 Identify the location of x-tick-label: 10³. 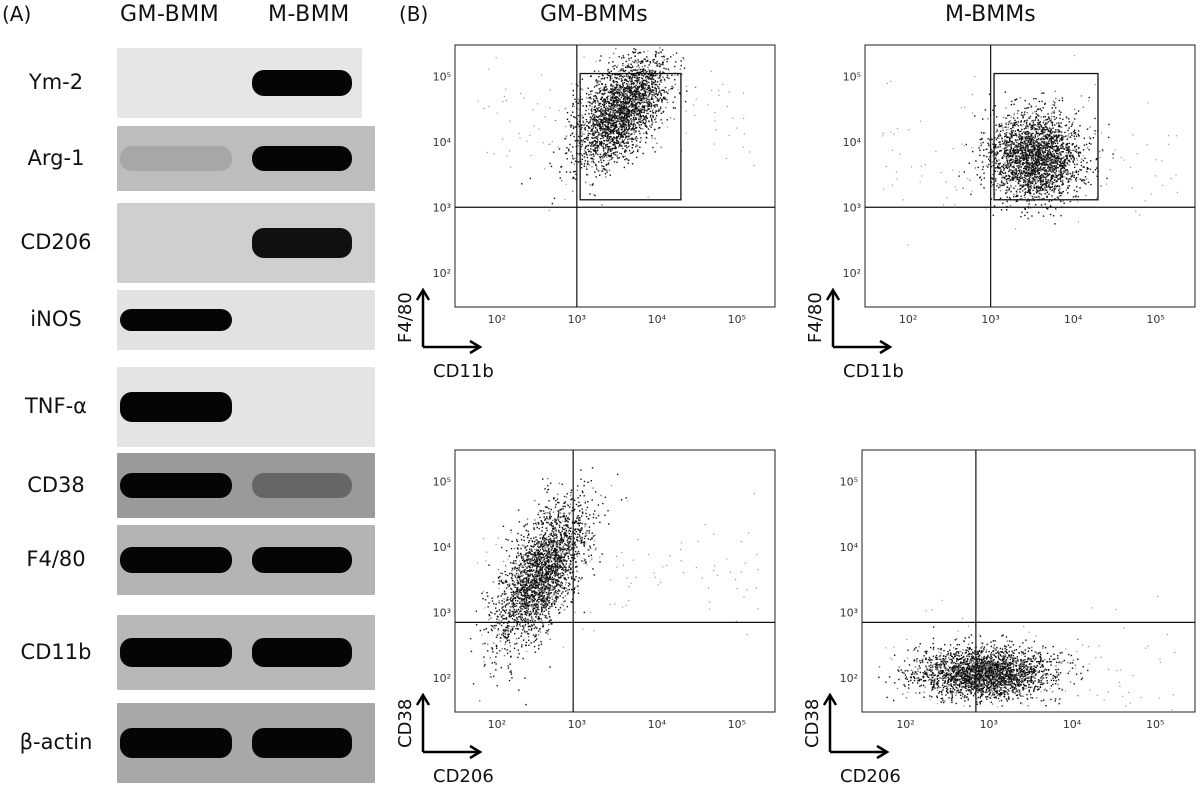
(577, 319).